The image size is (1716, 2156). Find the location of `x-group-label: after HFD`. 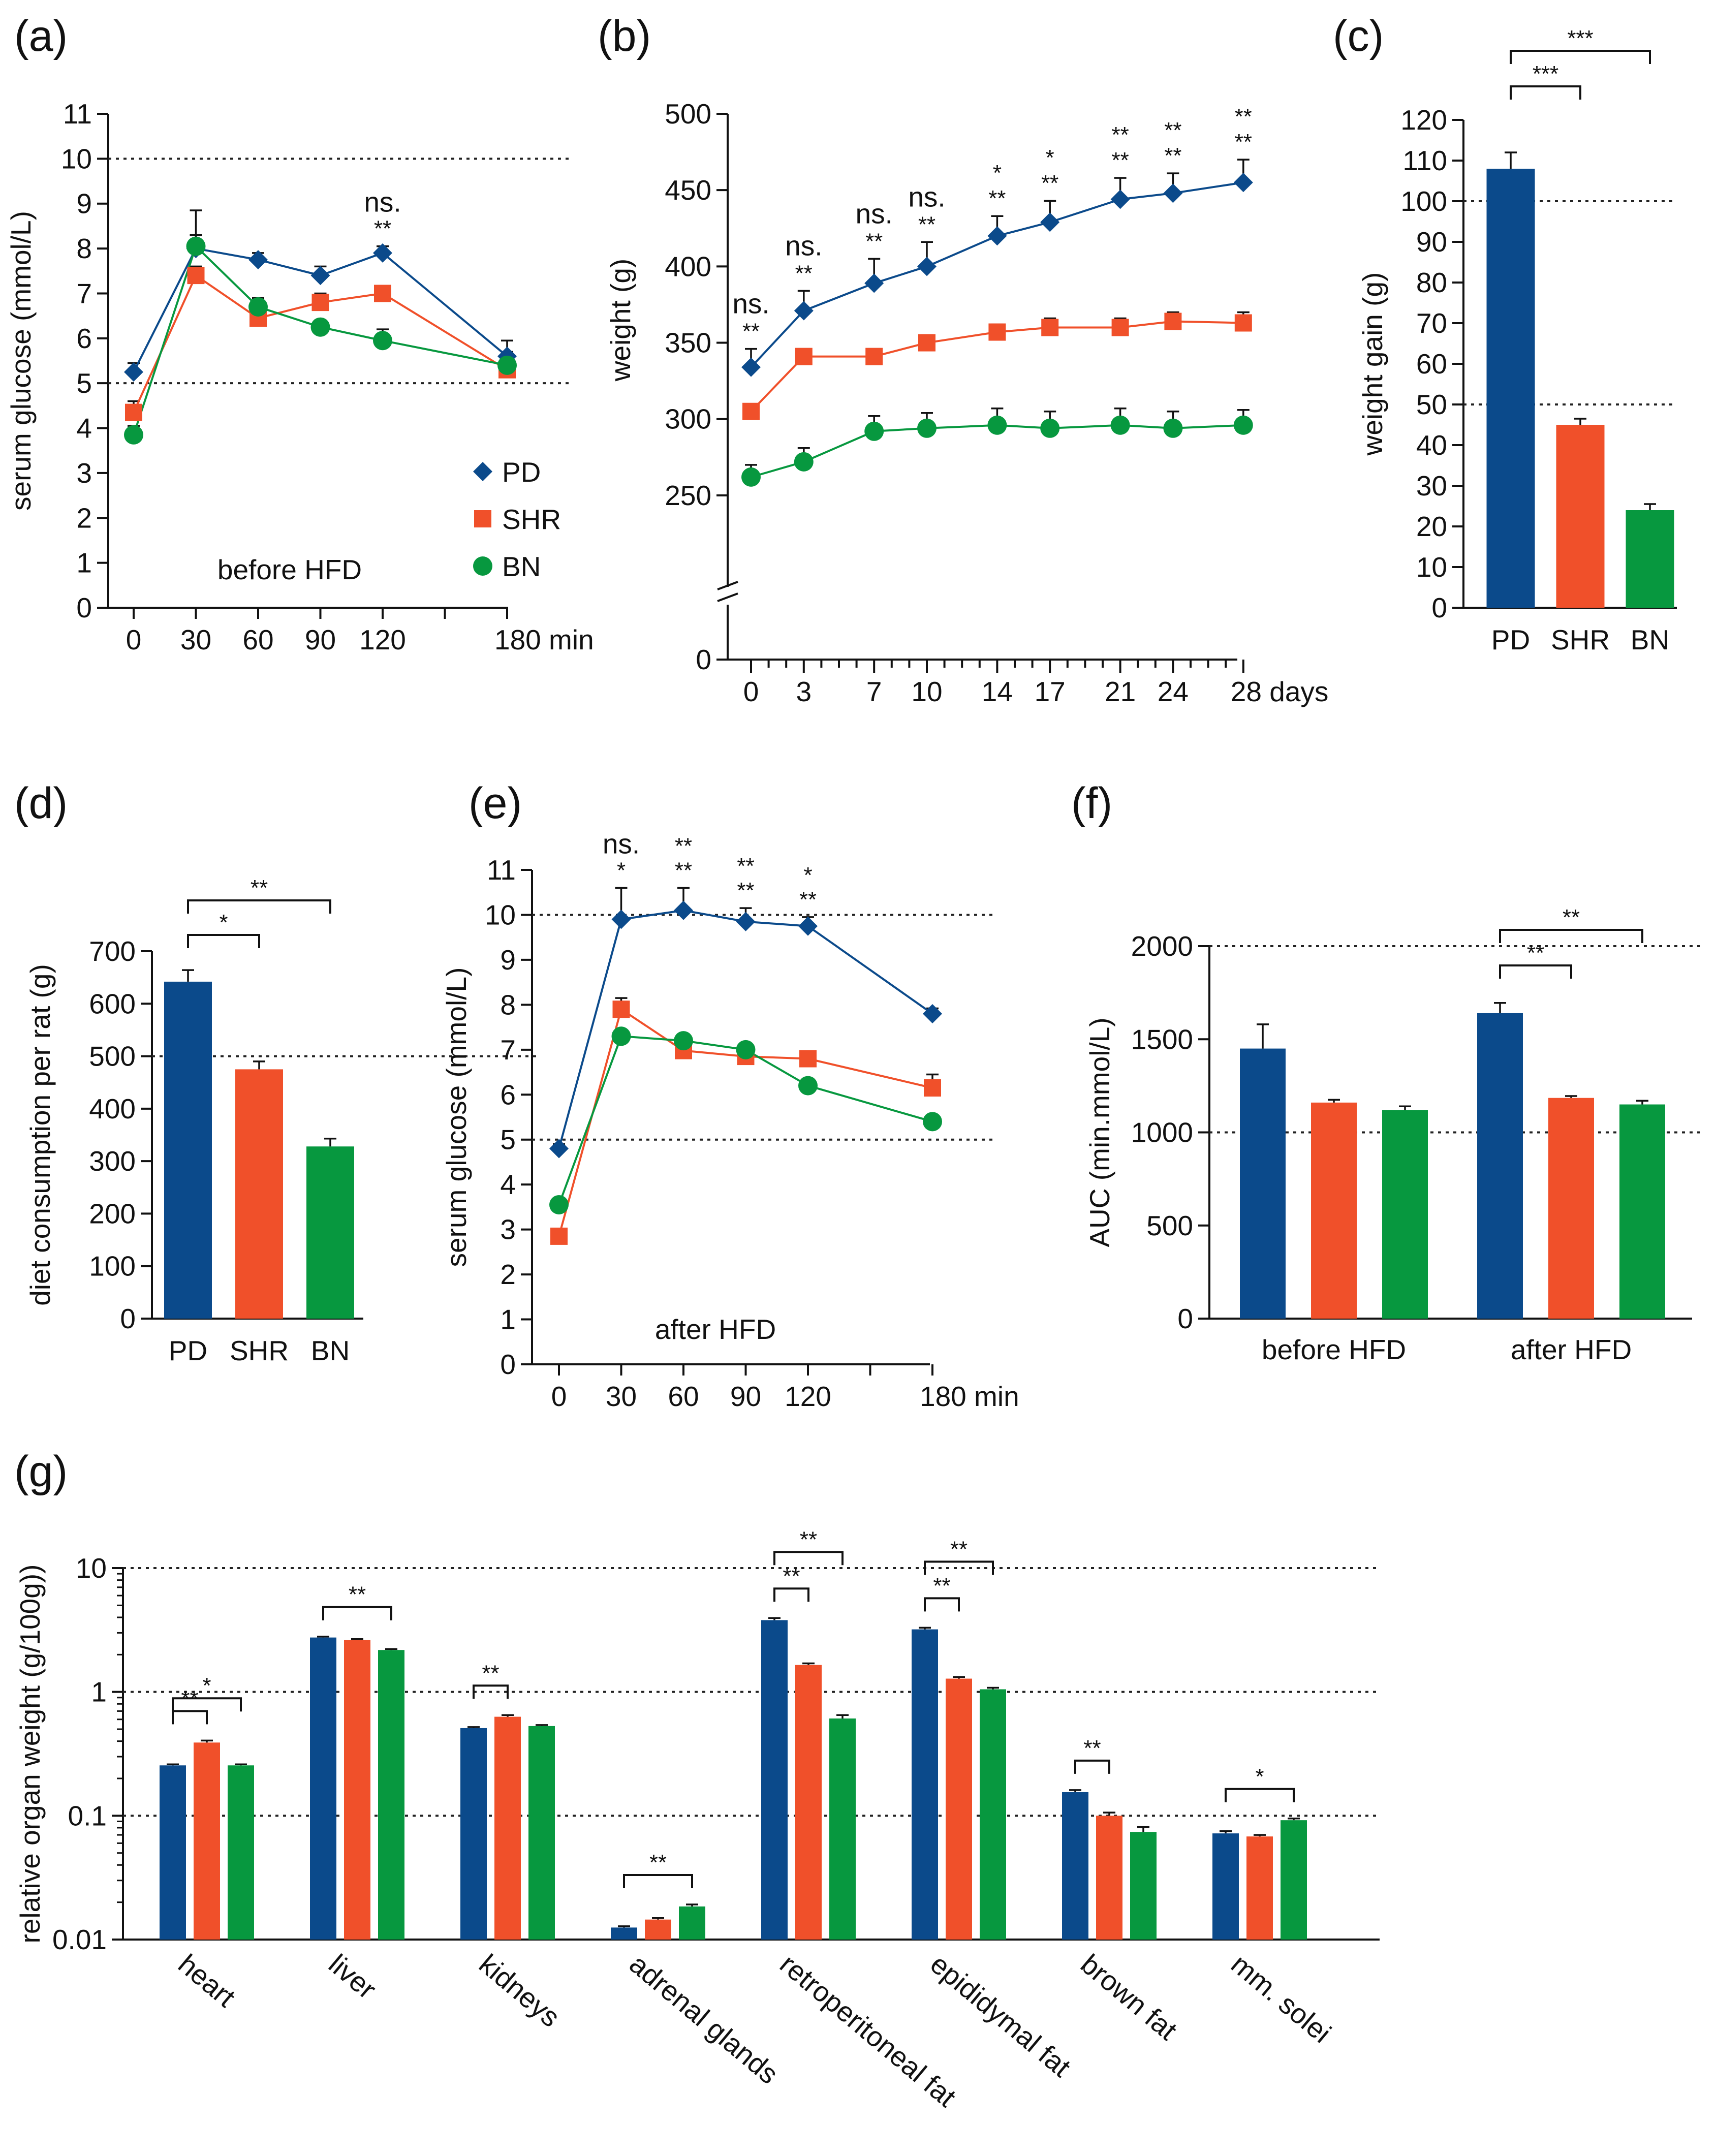

x-group-label: after HFD is located at coordinates (1571, 1349).